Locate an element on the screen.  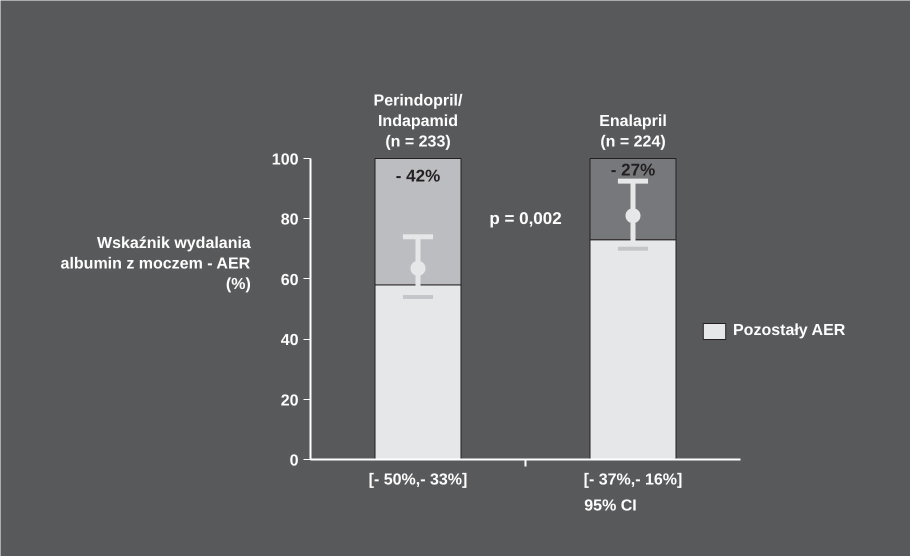
x-tick-label: [- 50%,- 33%] is located at coordinates (418, 480).